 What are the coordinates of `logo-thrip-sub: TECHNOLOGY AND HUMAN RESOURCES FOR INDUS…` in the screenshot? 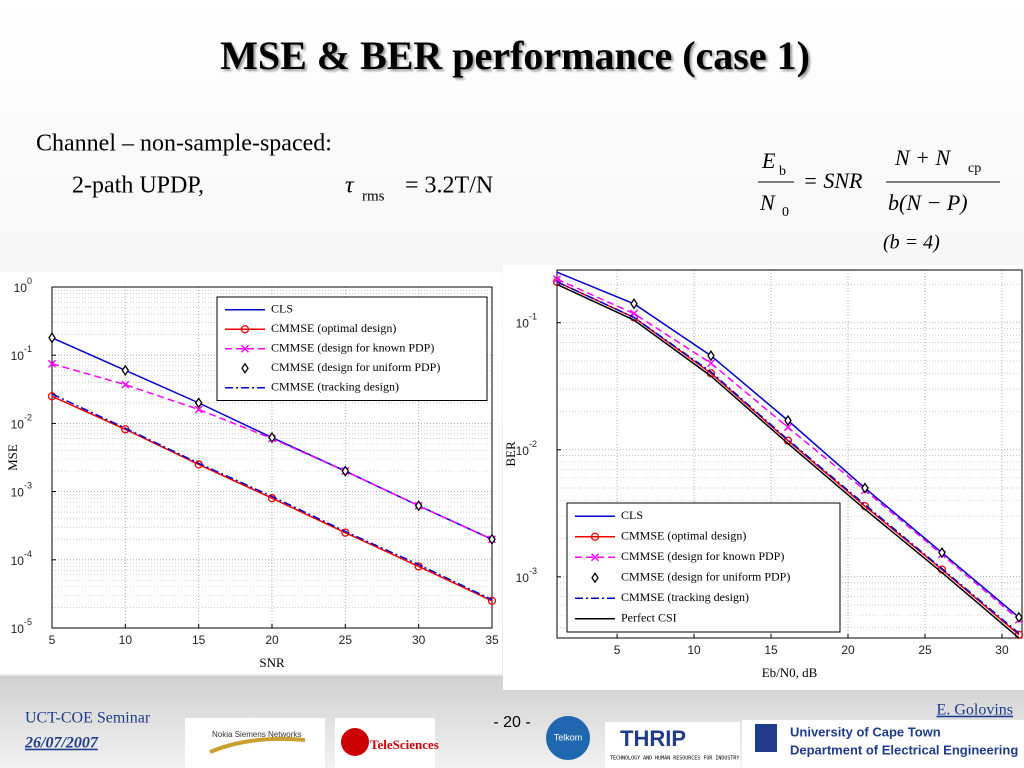 It's located at (690, 759).